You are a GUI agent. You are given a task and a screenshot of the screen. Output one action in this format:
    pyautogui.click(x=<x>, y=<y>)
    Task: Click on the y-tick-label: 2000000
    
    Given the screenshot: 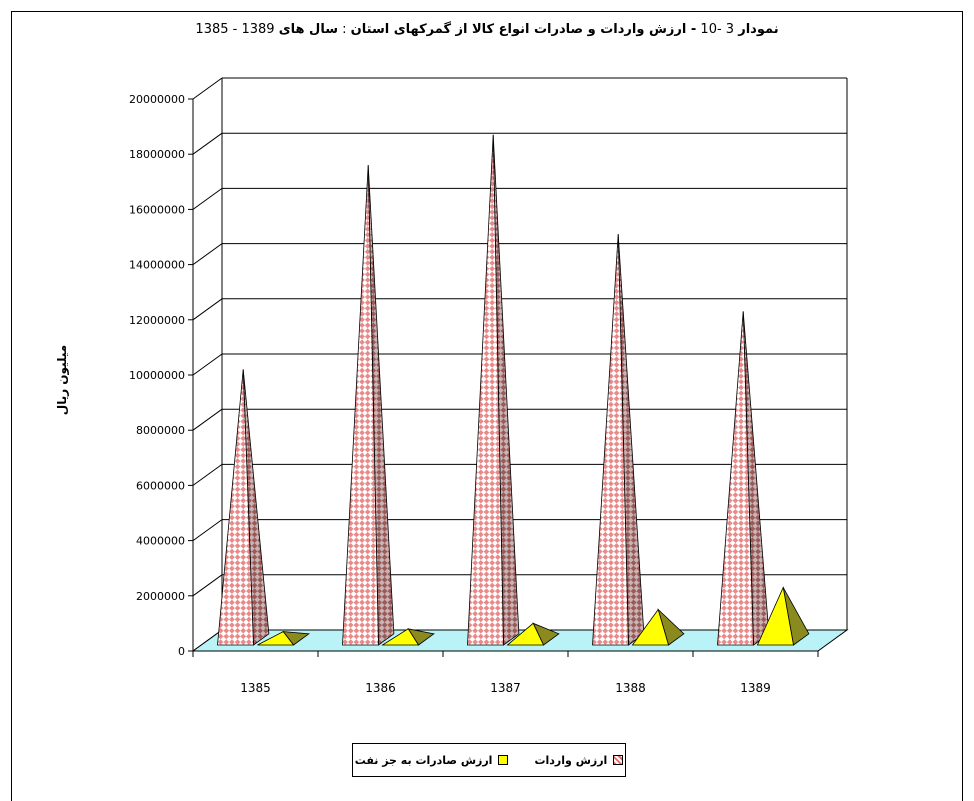 What is the action you would take?
    pyautogui.click(x=160, y=596)
    